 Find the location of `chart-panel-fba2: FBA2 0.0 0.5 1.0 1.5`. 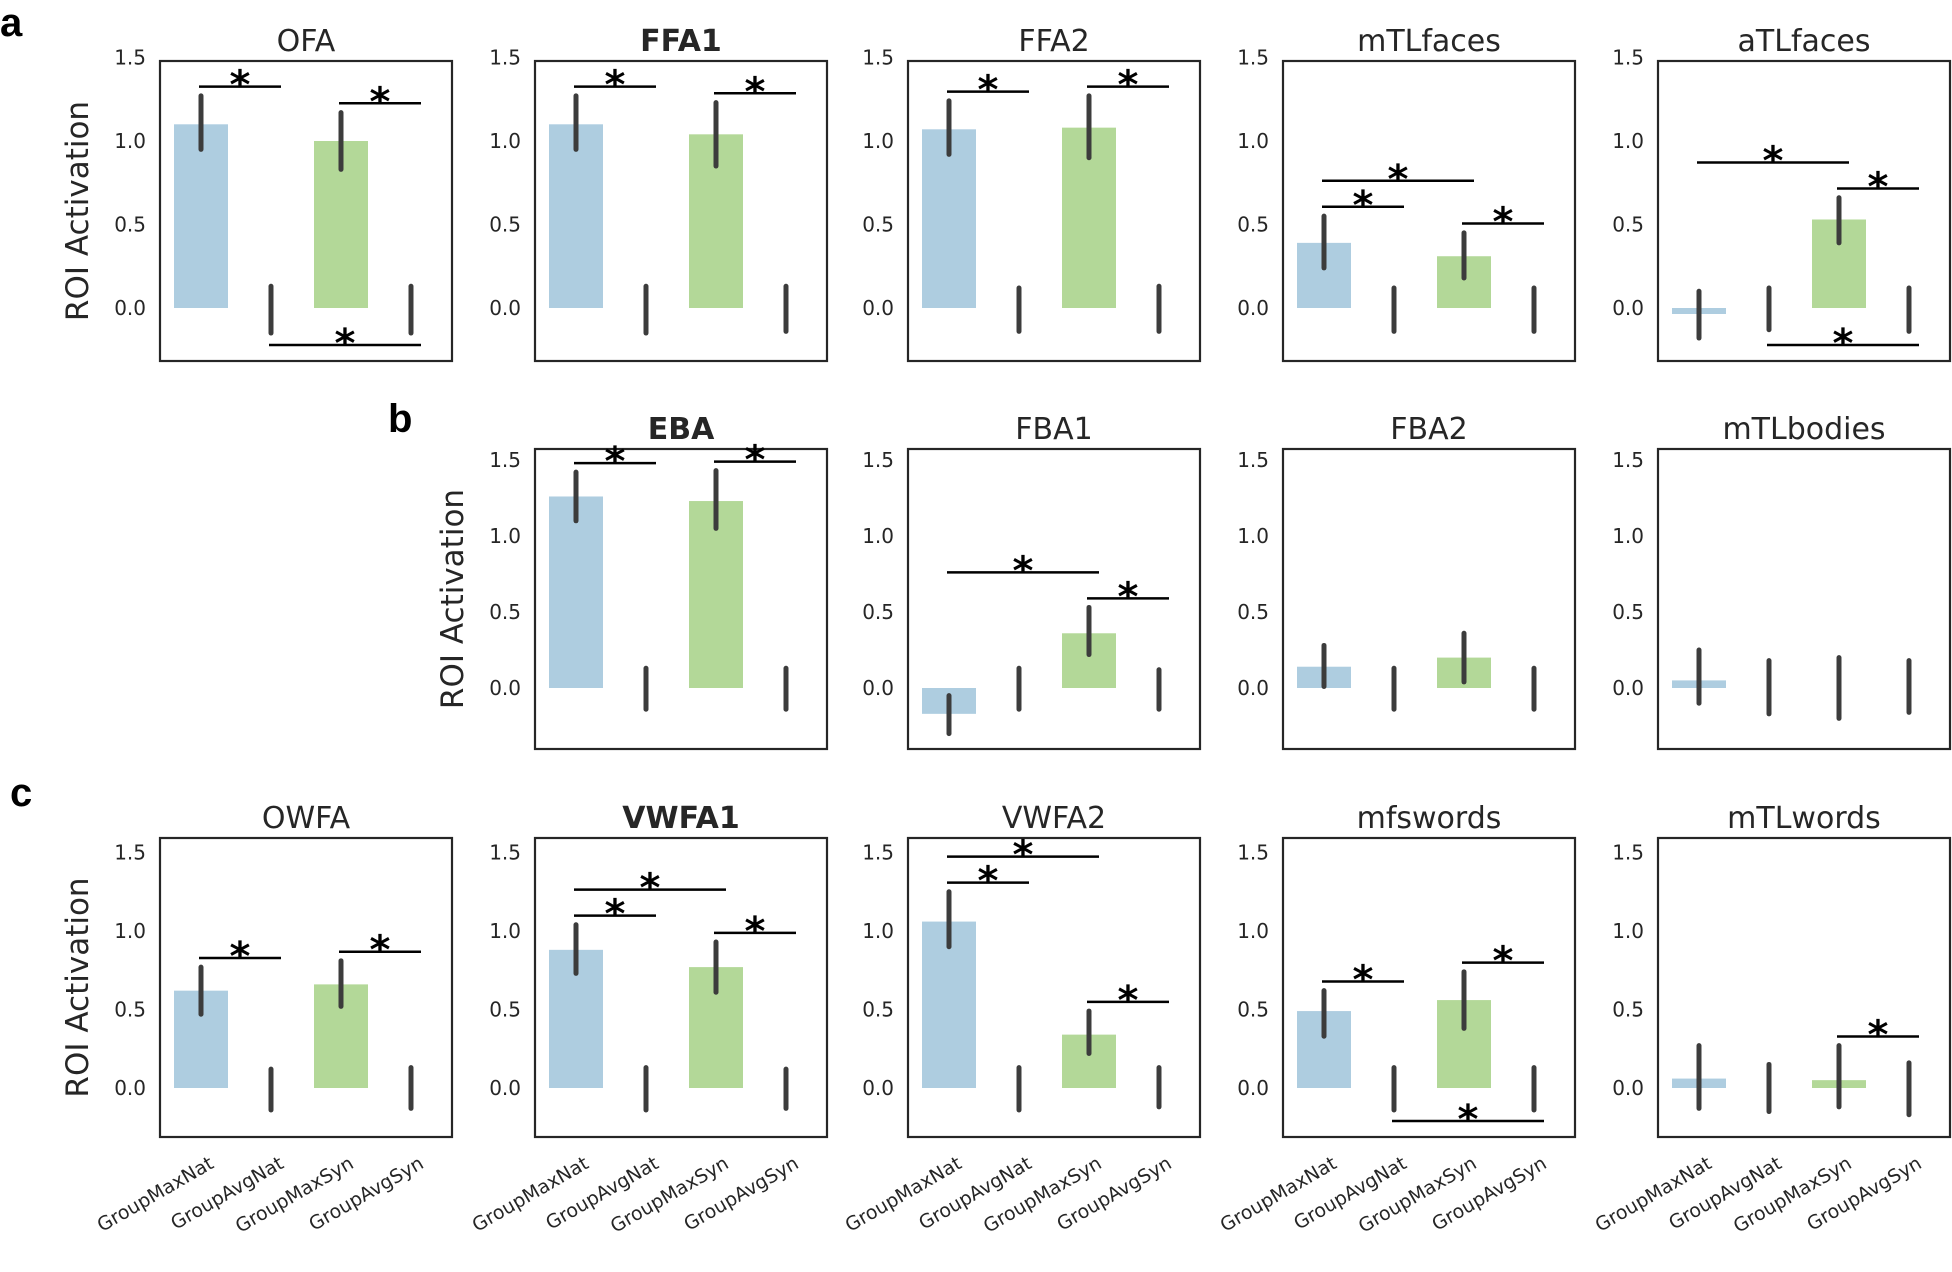

chart-panel-fba2: FBA2 0.0 0.5 1.0 1.5 is located at coordinates (1407, 581).